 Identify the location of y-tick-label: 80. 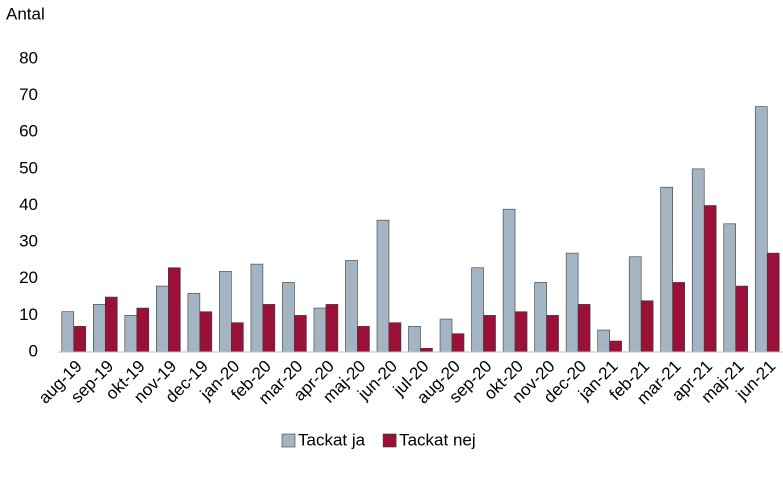
(28, 57).